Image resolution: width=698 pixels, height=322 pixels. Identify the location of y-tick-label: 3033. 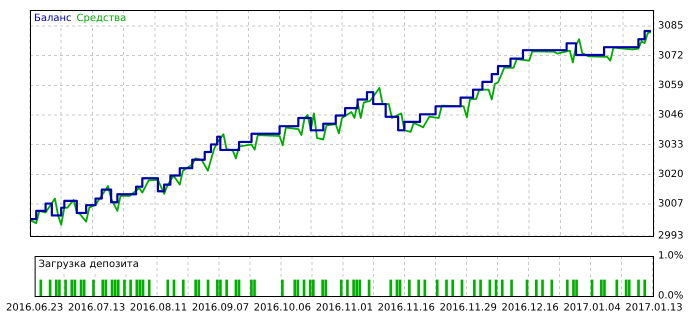
(671, 144).